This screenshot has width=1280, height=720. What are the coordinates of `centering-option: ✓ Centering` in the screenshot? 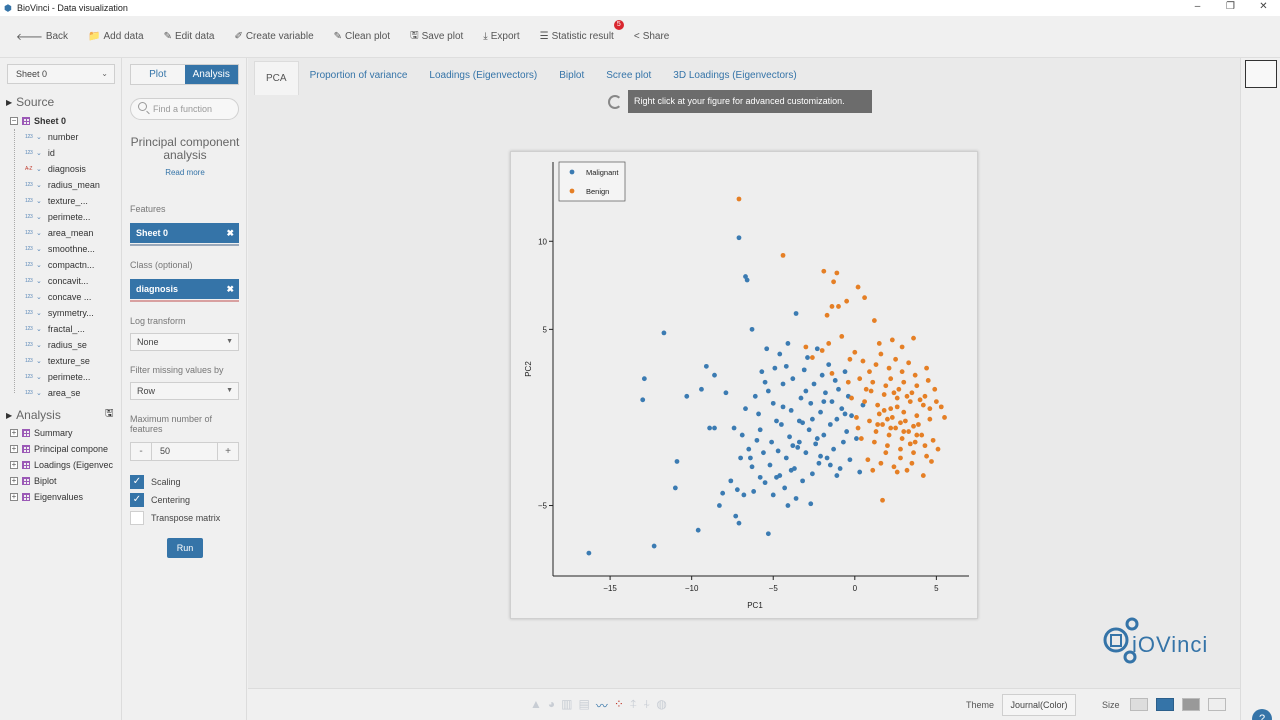 It's located at (160, 500).